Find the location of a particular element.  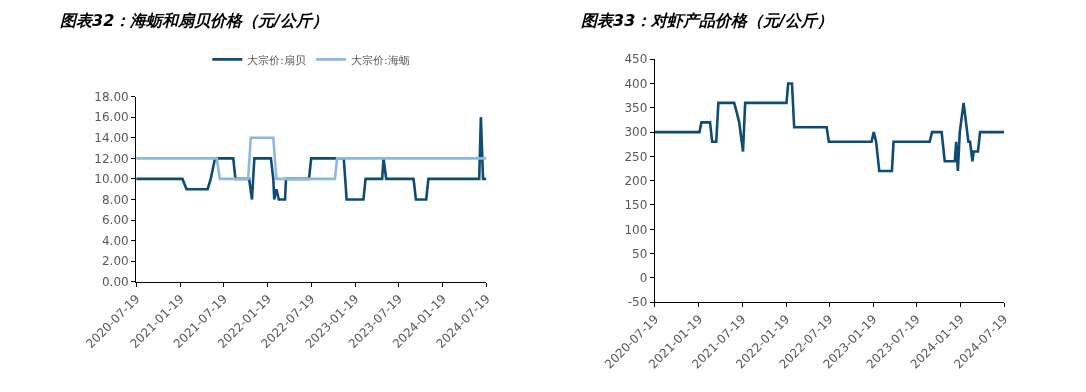

y-tick-label: 6.00 is located at coordinates (115, 220).